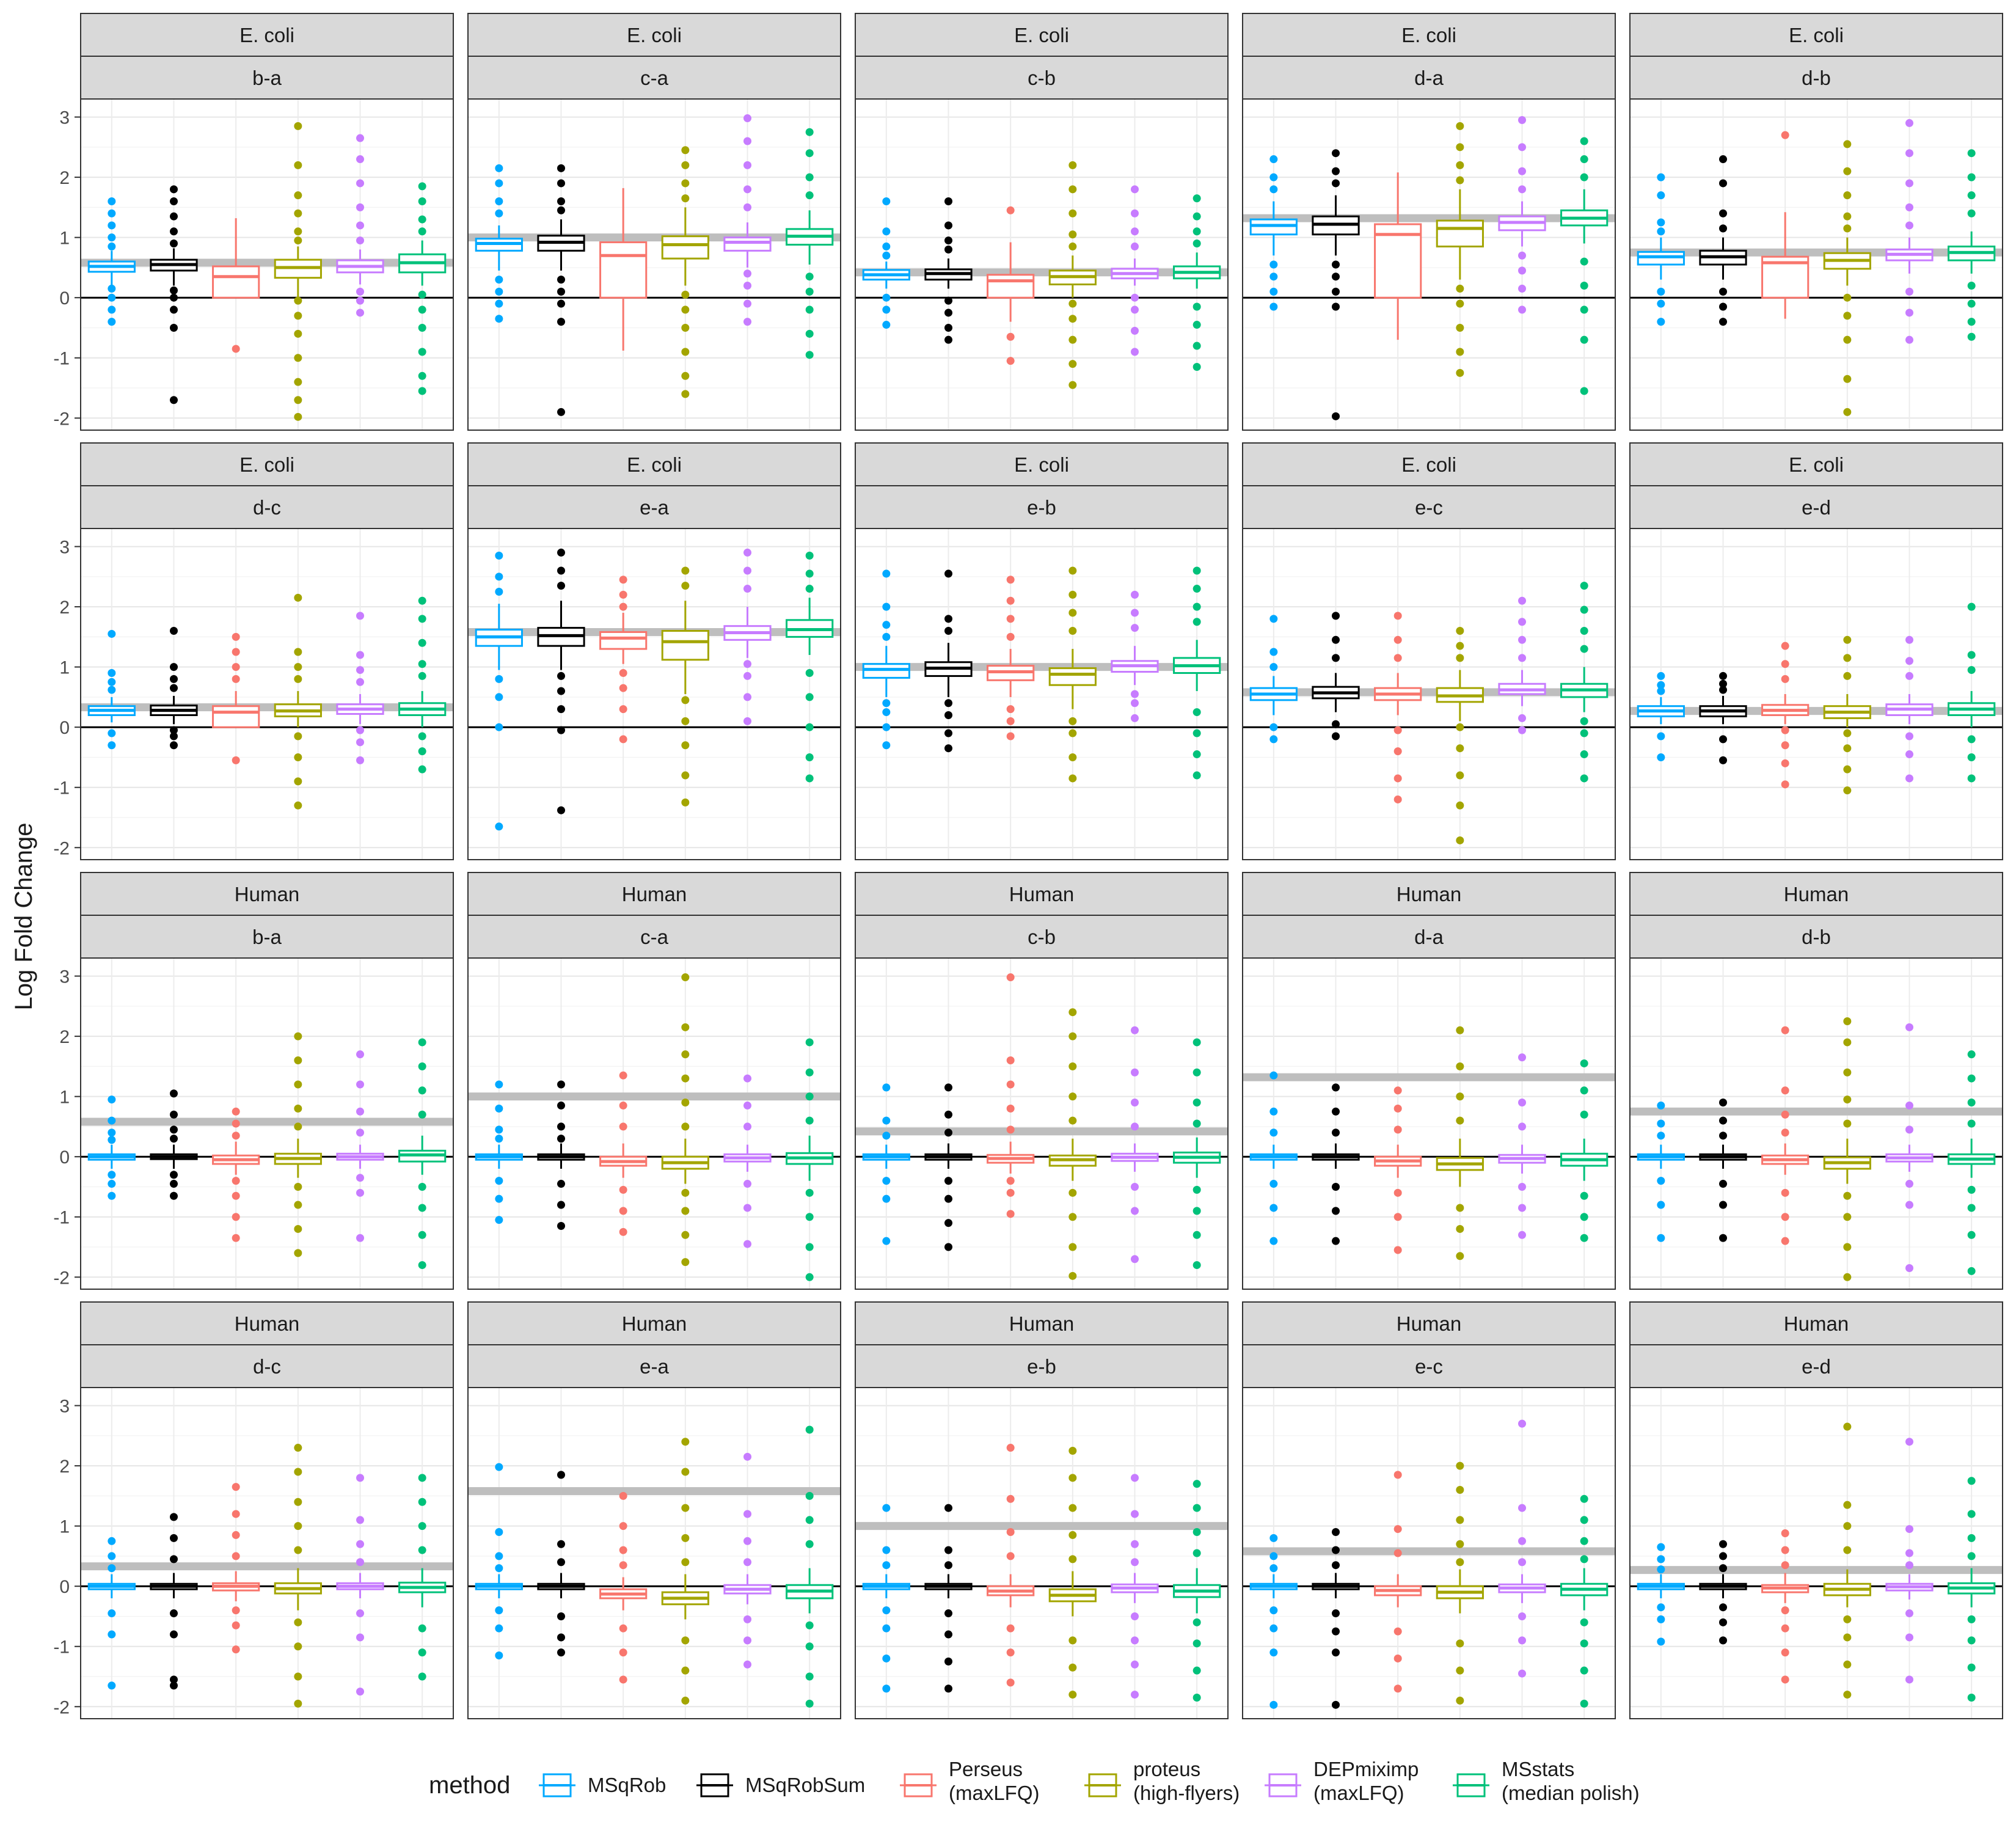 The image size is (2016, 1836). What do you see at coordinates (1538, 1769) in the screenshot?
I see `legend-label: MSstats` at bounding box center [1538, 1769].